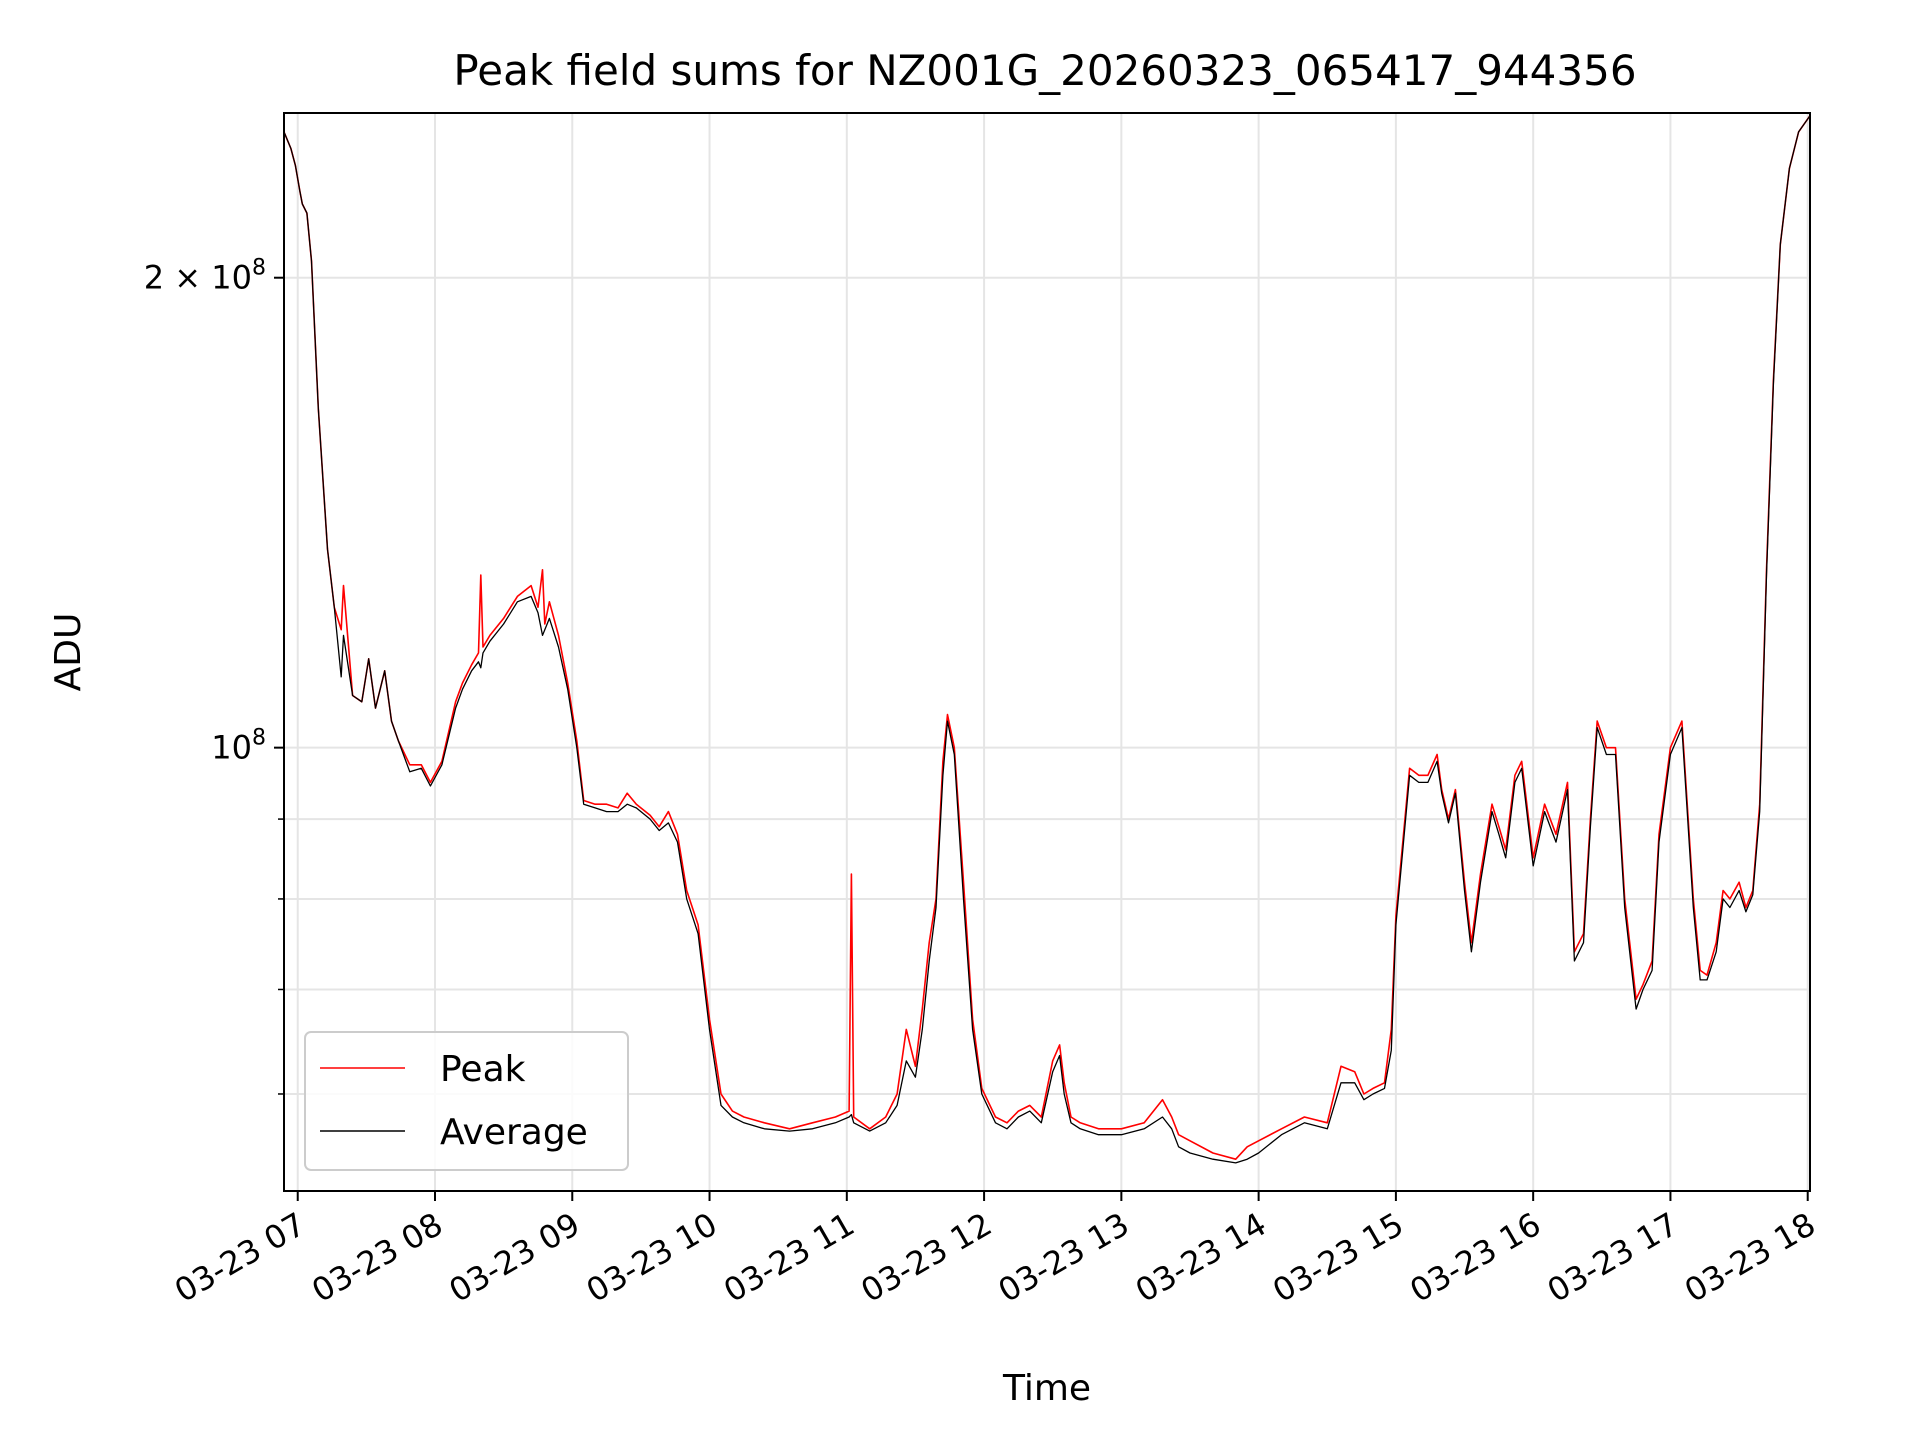 The width and height of the screenshot is (1920, 1440). What do you see at coordinates (1046, 1388) in the screenshot?
I see `x-axis-label: Time` at bounding box center [1046, 1388].